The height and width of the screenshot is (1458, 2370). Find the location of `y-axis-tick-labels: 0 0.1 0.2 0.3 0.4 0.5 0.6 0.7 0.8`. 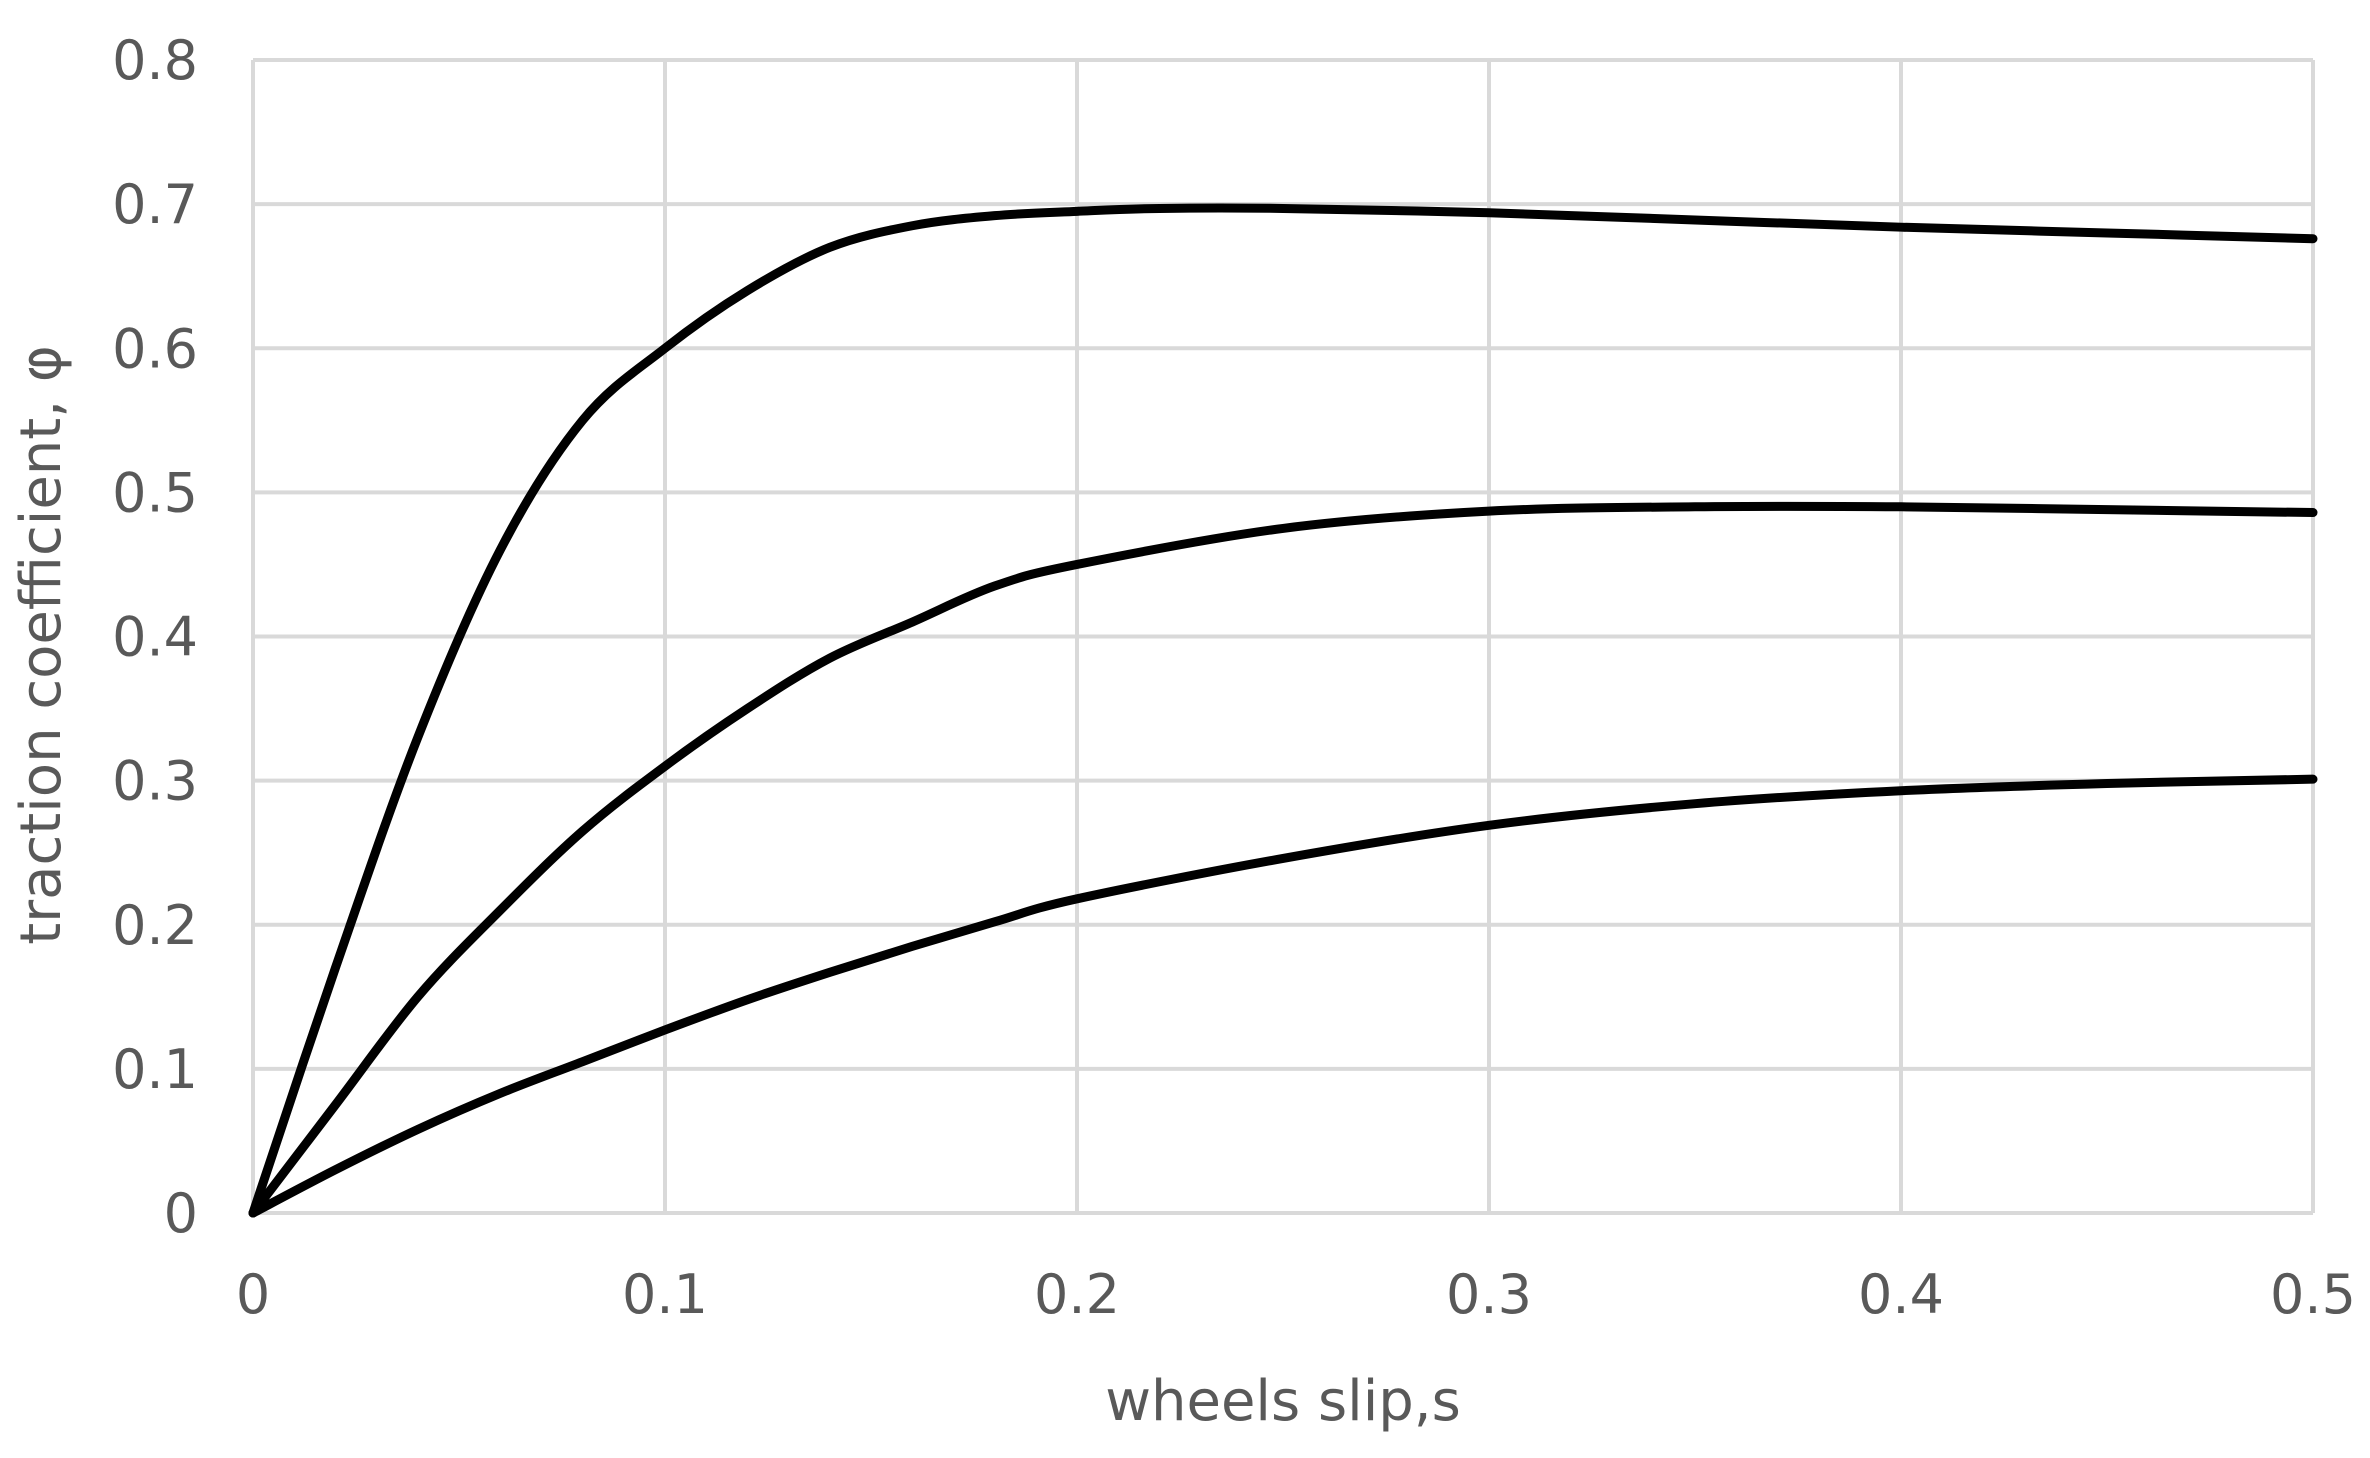

y-axis-tick-labels: 0 0.1 0.2 0.3 0.4 0.5 0.6 0.7 0.8 is located at coordinates (155, 637).